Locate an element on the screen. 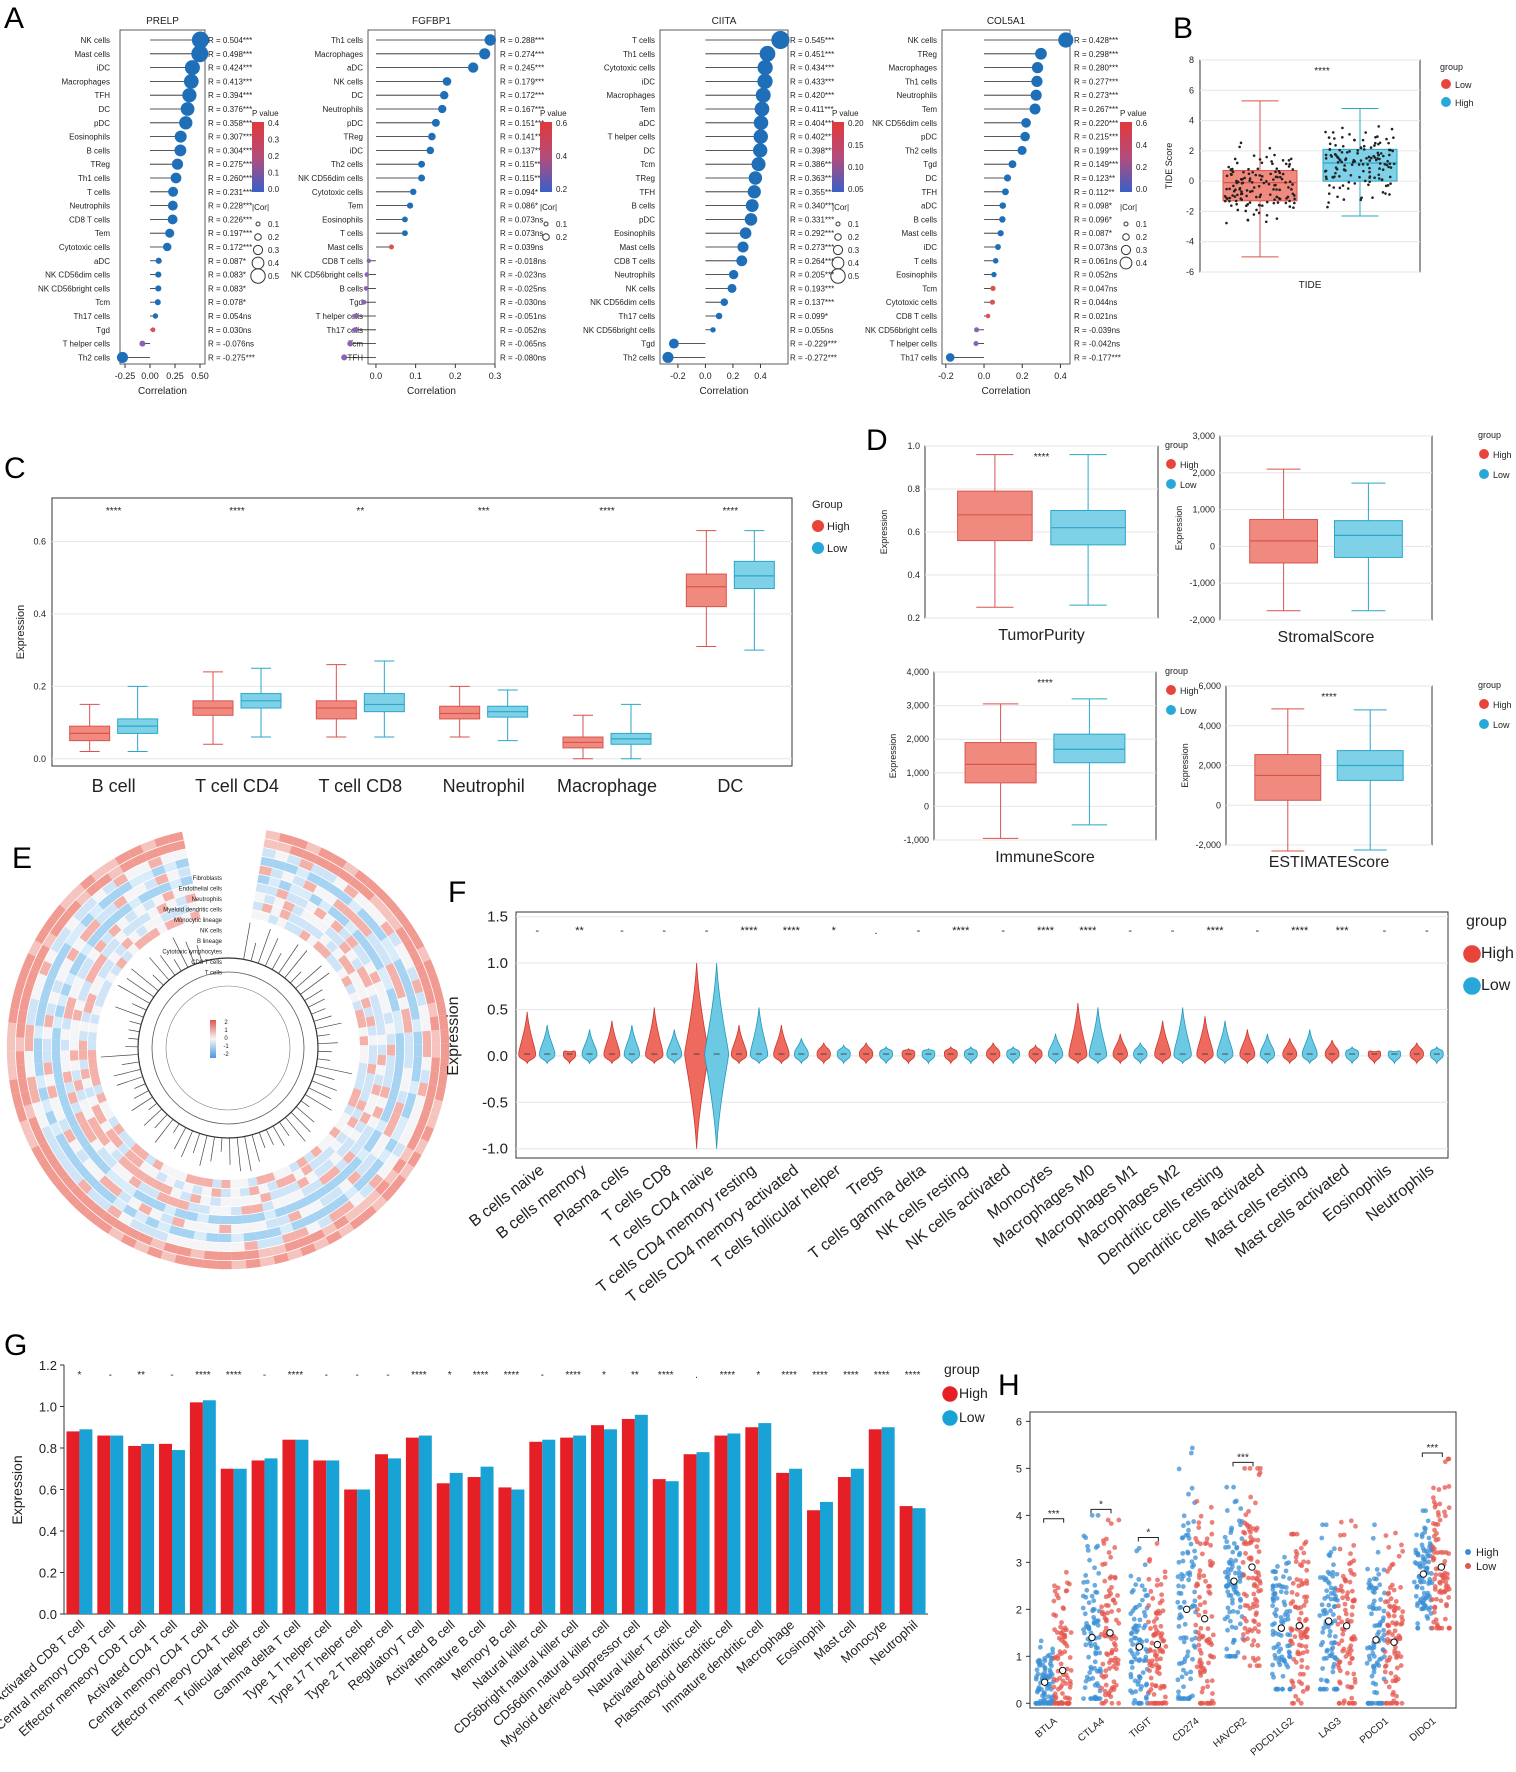 The width and height of the screenshot is (1516, 1772). pvalue-tick-label: 0.0 is located at coordinates (1142, 189).